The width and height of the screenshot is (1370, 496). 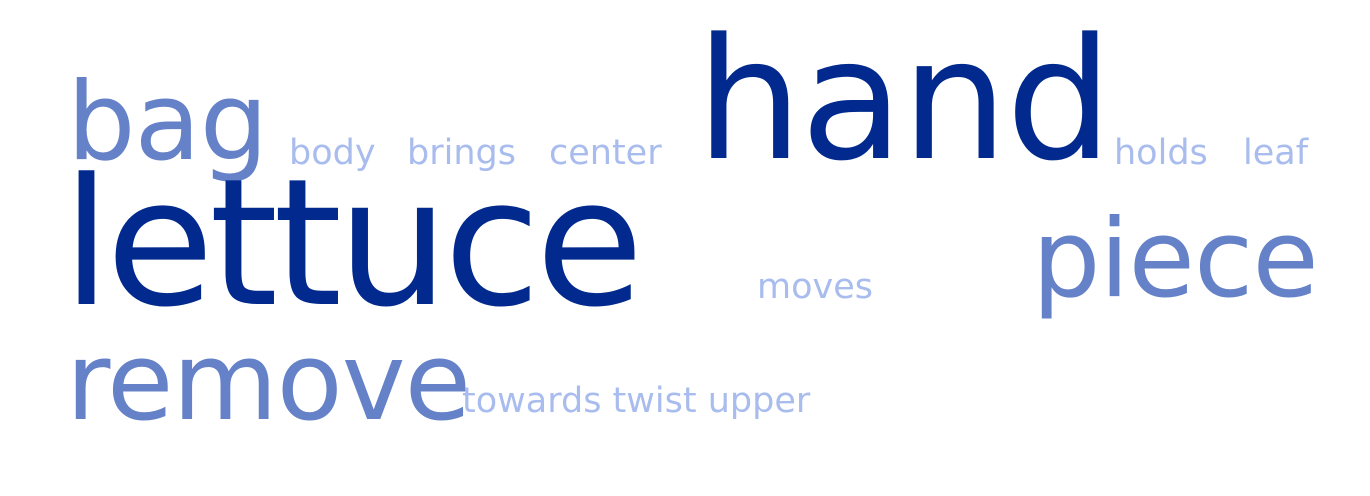 What do you see at coordinates (461, 153) in the screenshot?
I see `word-brings: brings` at bounding box center [461, 153].